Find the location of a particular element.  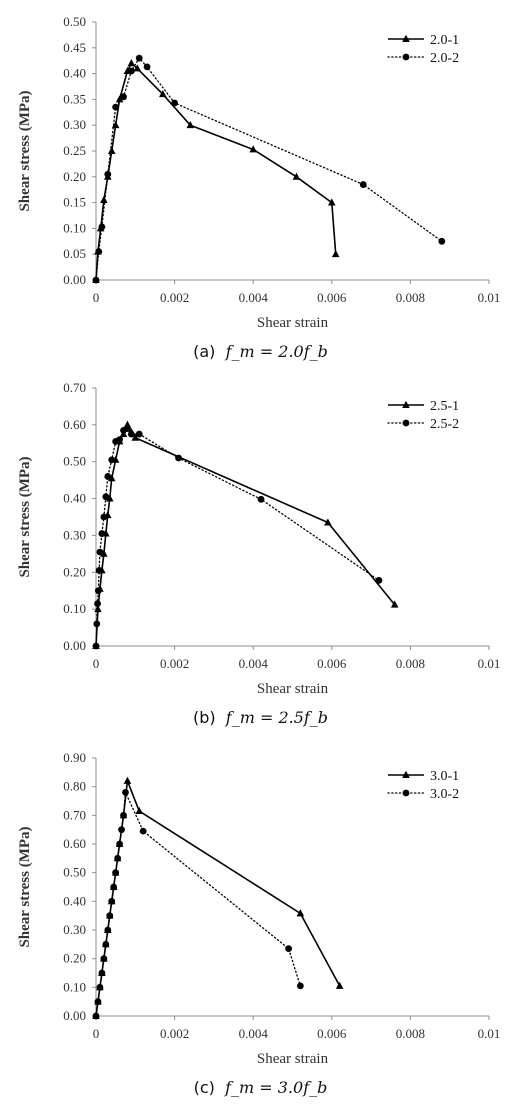

chart-c-ytick-label: 0.00 is located at coordinates (74, 1015).